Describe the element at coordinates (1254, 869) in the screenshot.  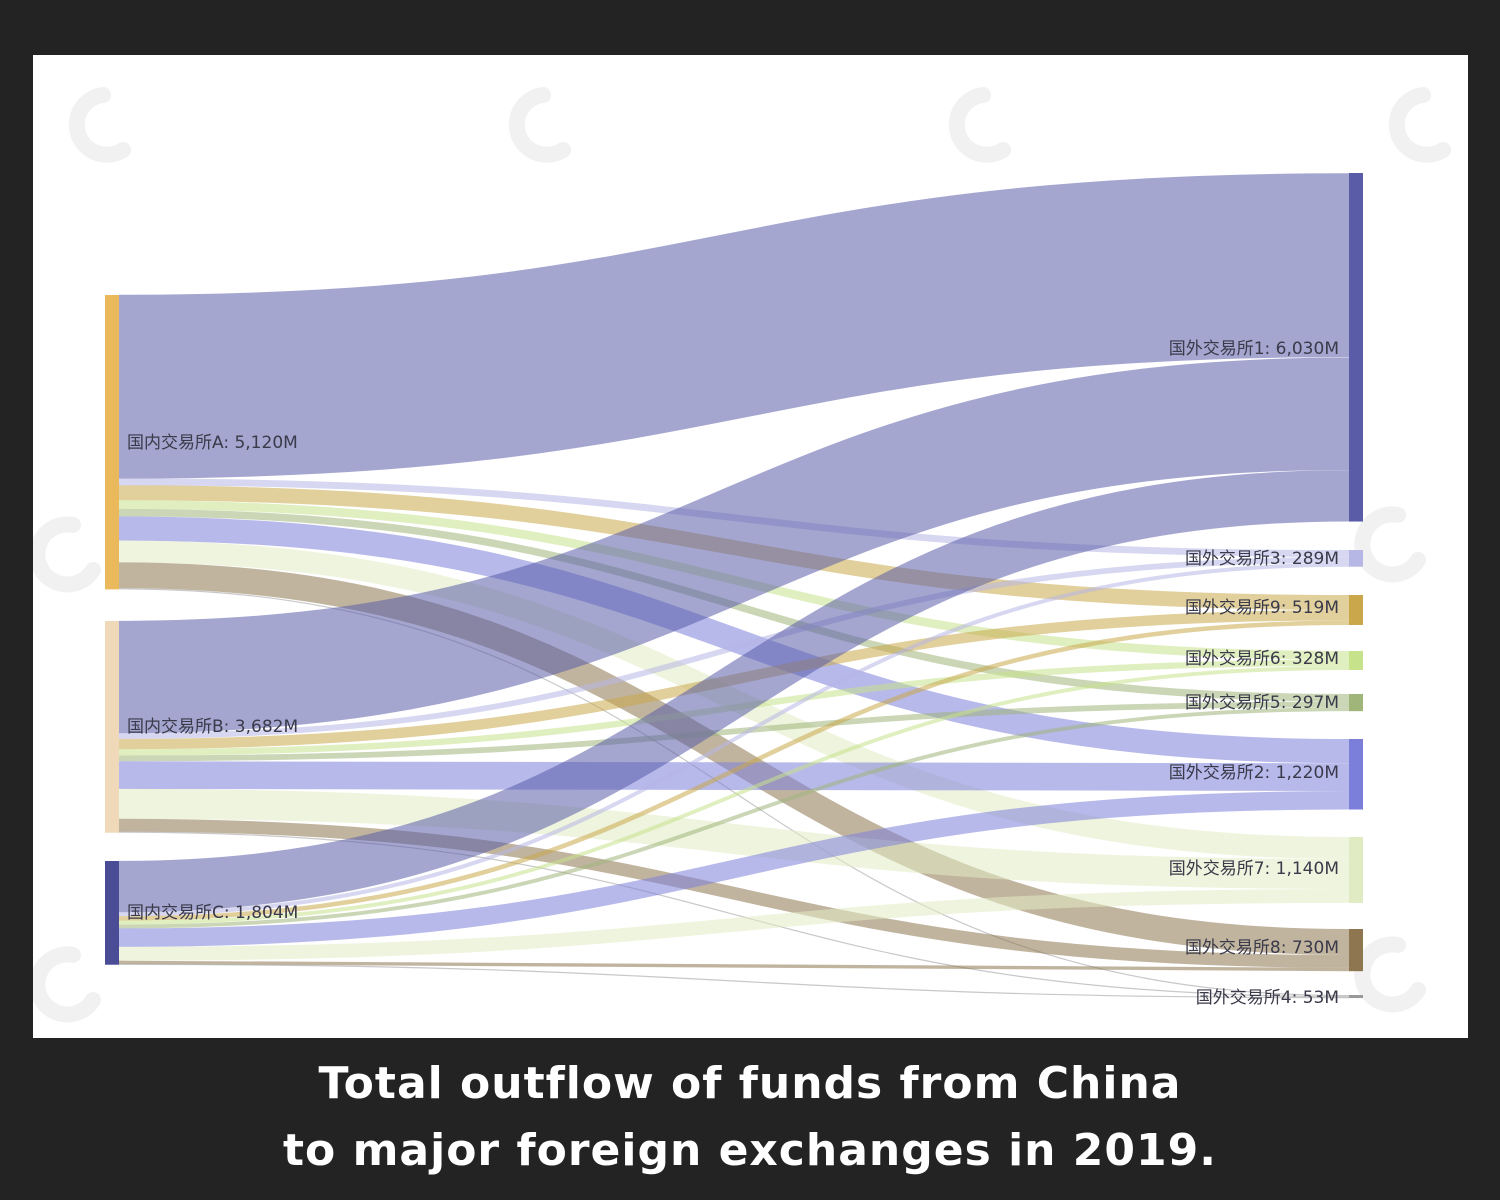
I see `target-node-label: 国外交易所7: 1,140M` at that location.